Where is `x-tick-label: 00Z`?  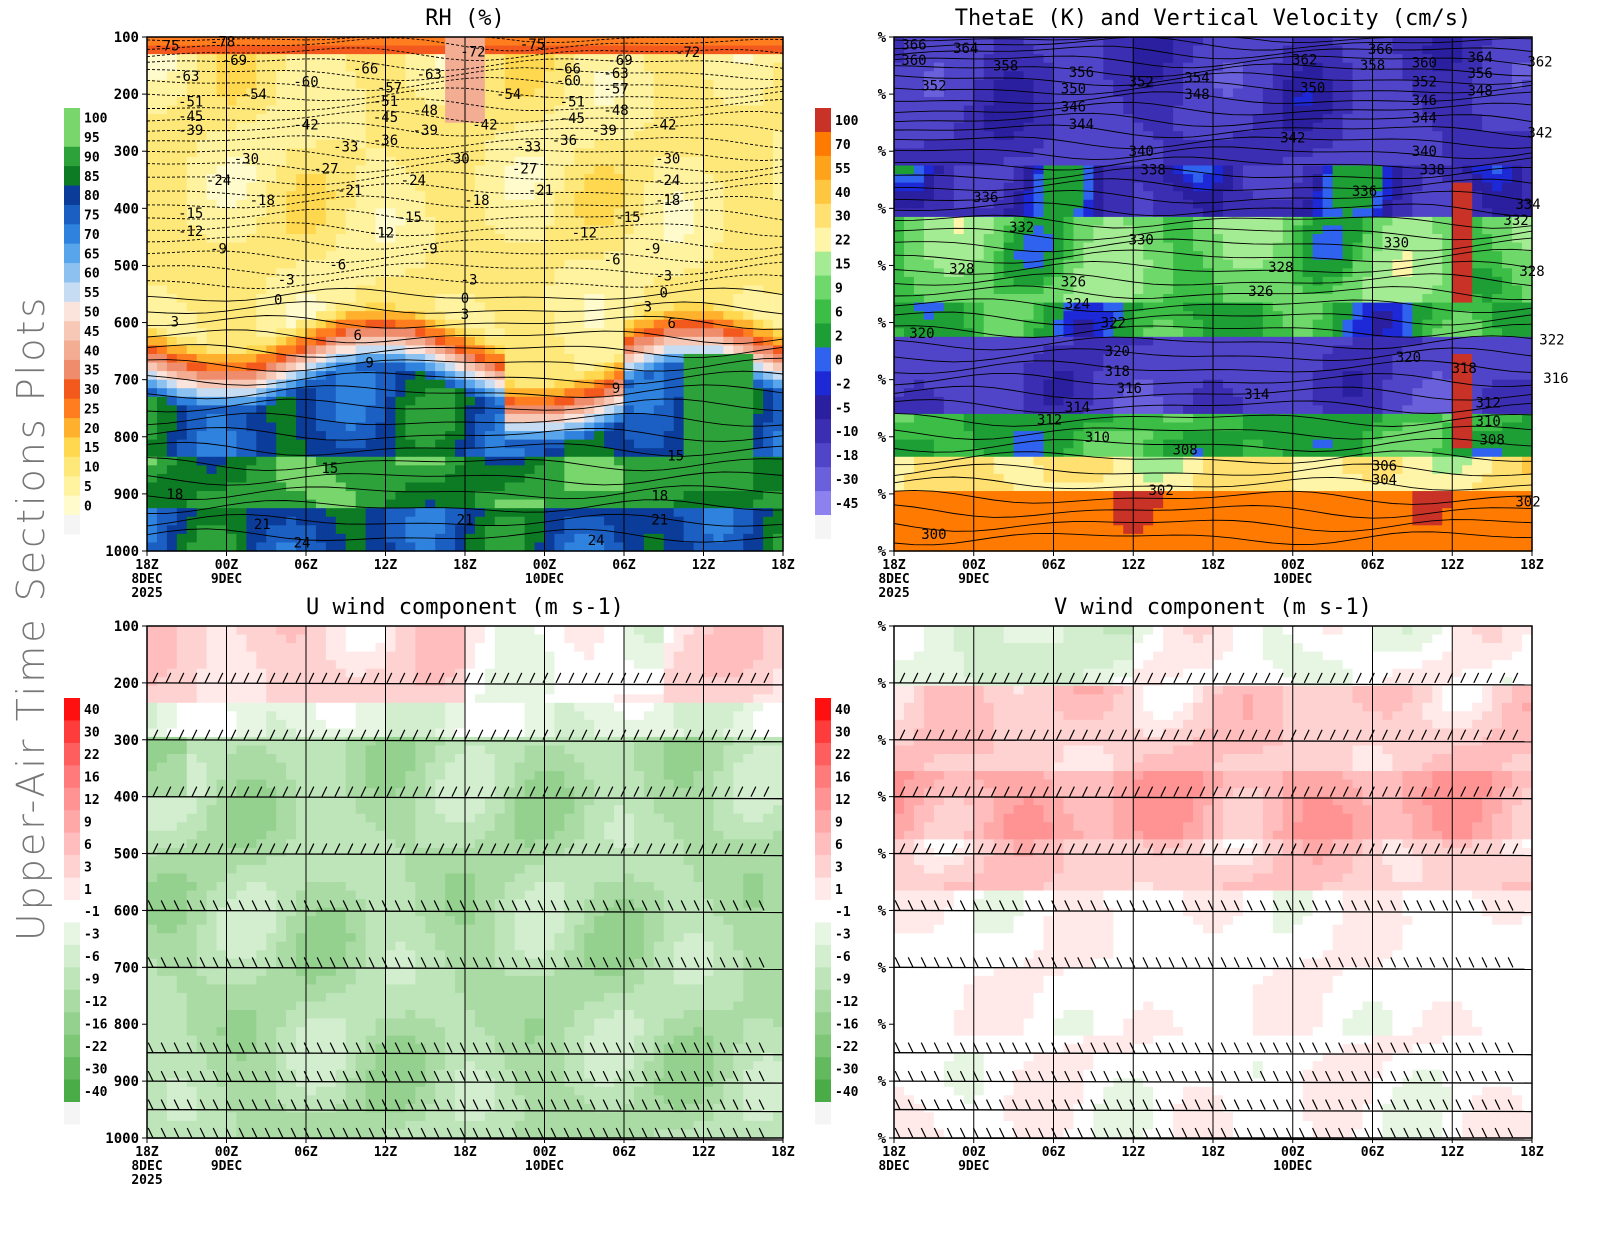 x-tick-label: 00Z is located at coordinates (227, 565).